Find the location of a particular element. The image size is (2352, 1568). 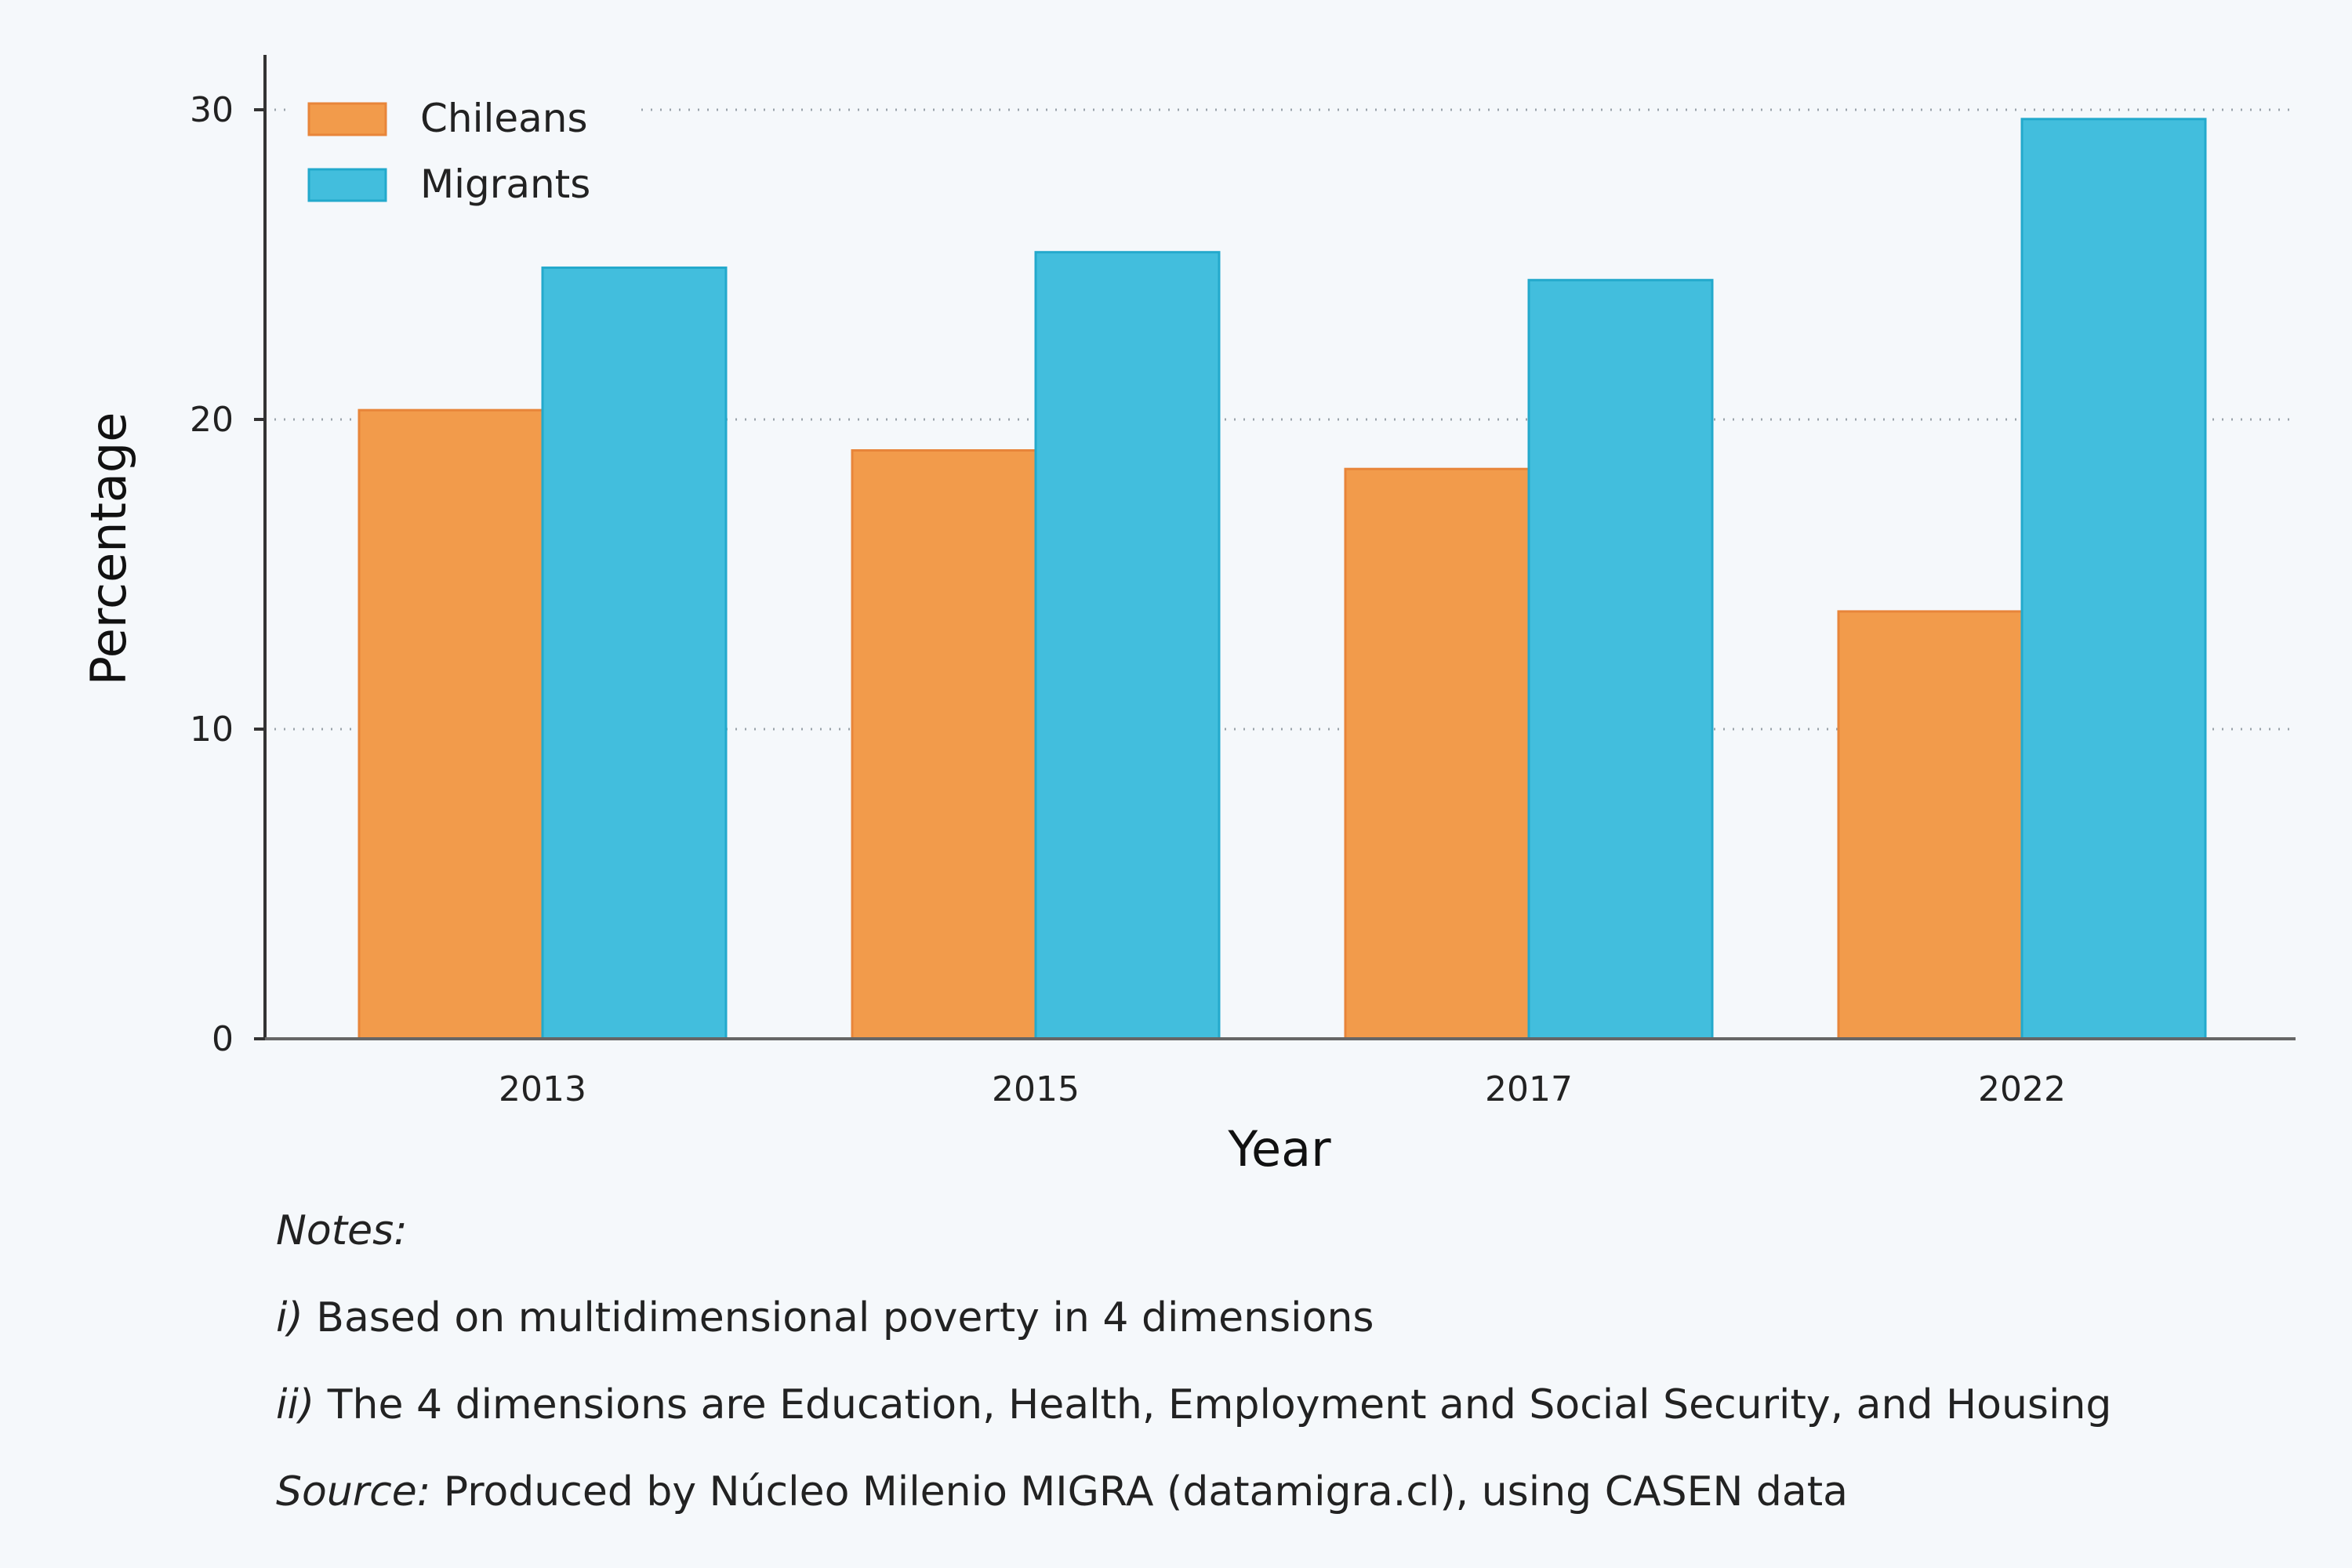

bar-chileans-2017 is located at coordinates (1437, 753).